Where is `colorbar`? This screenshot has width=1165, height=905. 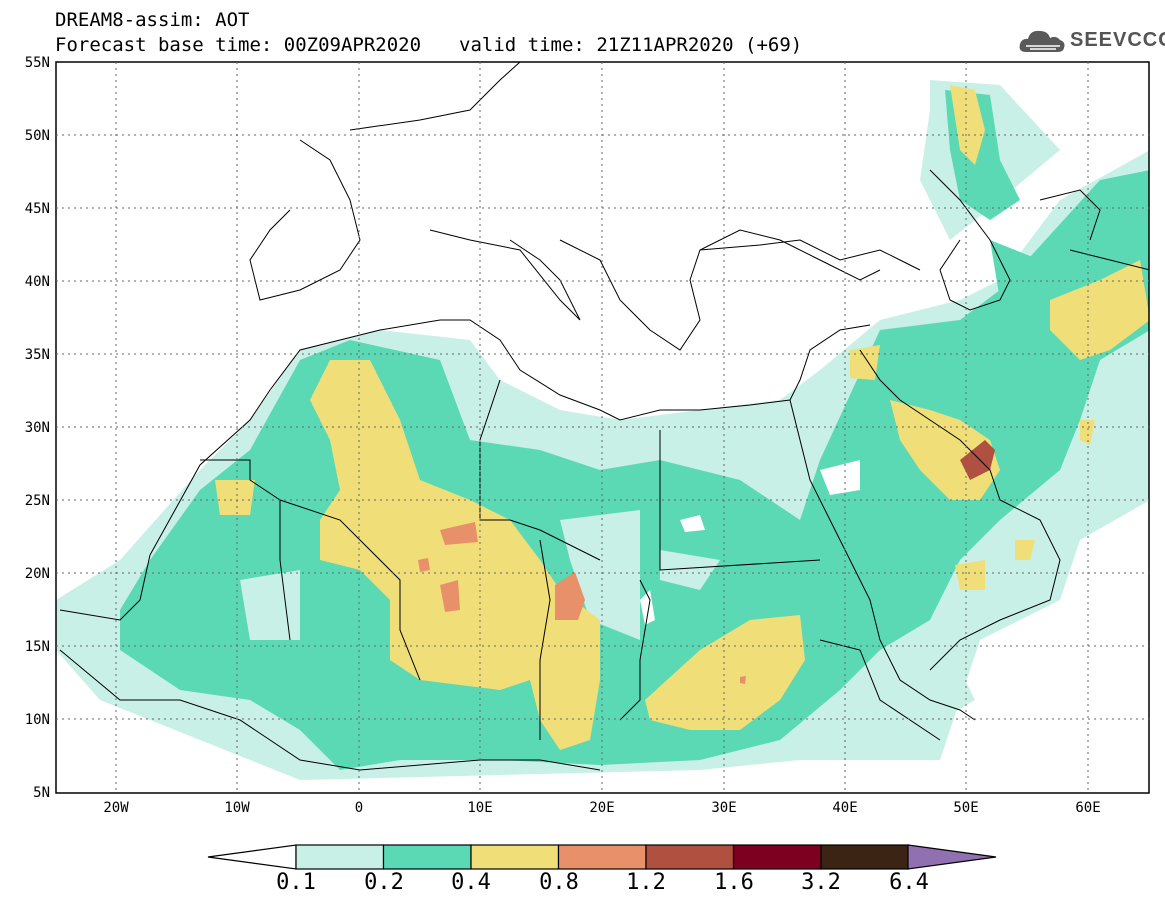 colorbar is located at coordinates (602, 857).